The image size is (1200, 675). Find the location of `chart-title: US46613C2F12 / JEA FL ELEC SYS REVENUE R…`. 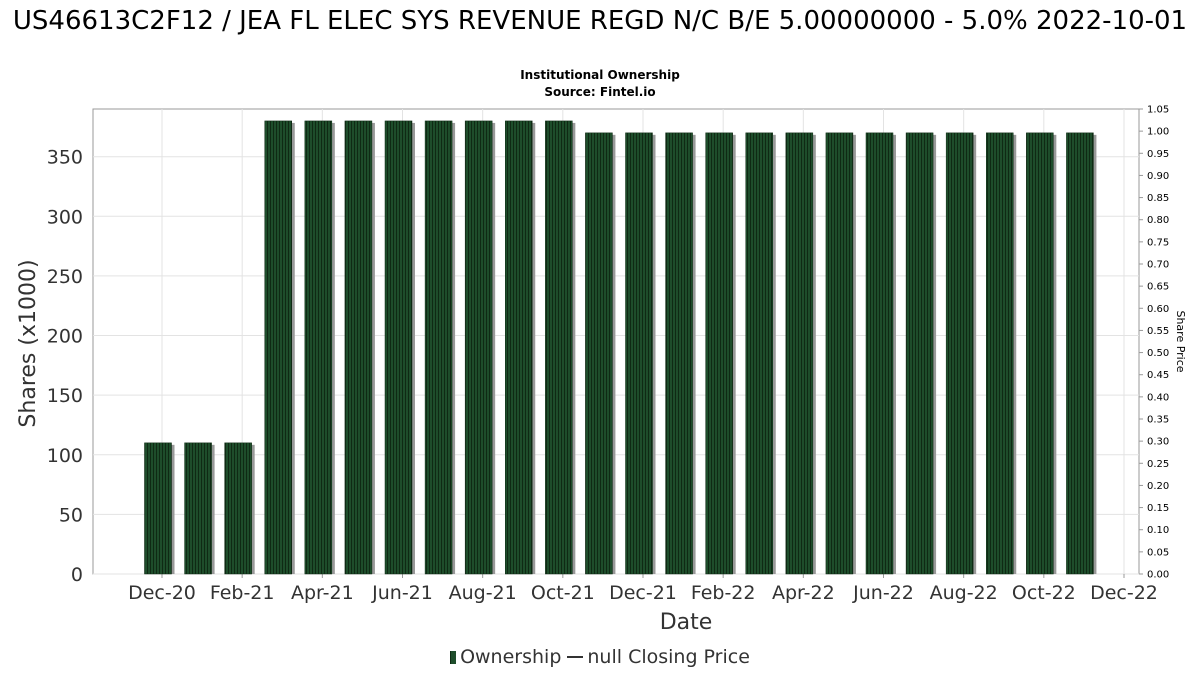

chart-title: US46613C2F12 / JEA FL ELEC SYS REVENUE R… is located at coordinates (600, 21).